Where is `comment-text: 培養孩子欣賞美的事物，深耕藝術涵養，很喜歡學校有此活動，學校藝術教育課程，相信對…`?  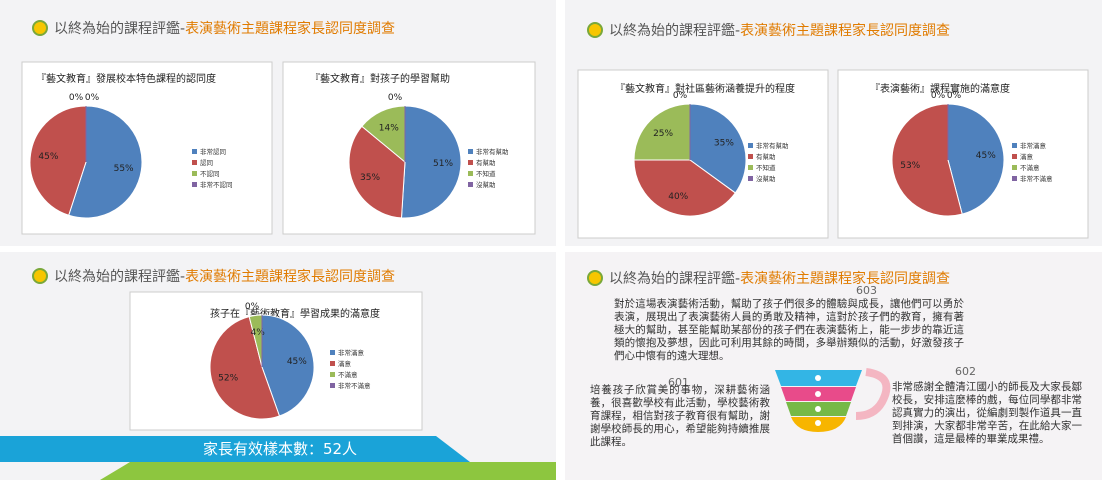 comment-text: 培養孩子欣賞美的事物，深耕藝術涵養，很喜歡學校有此活動，學校藝術教育課程，相信對… is located at coordinates (680, 416).